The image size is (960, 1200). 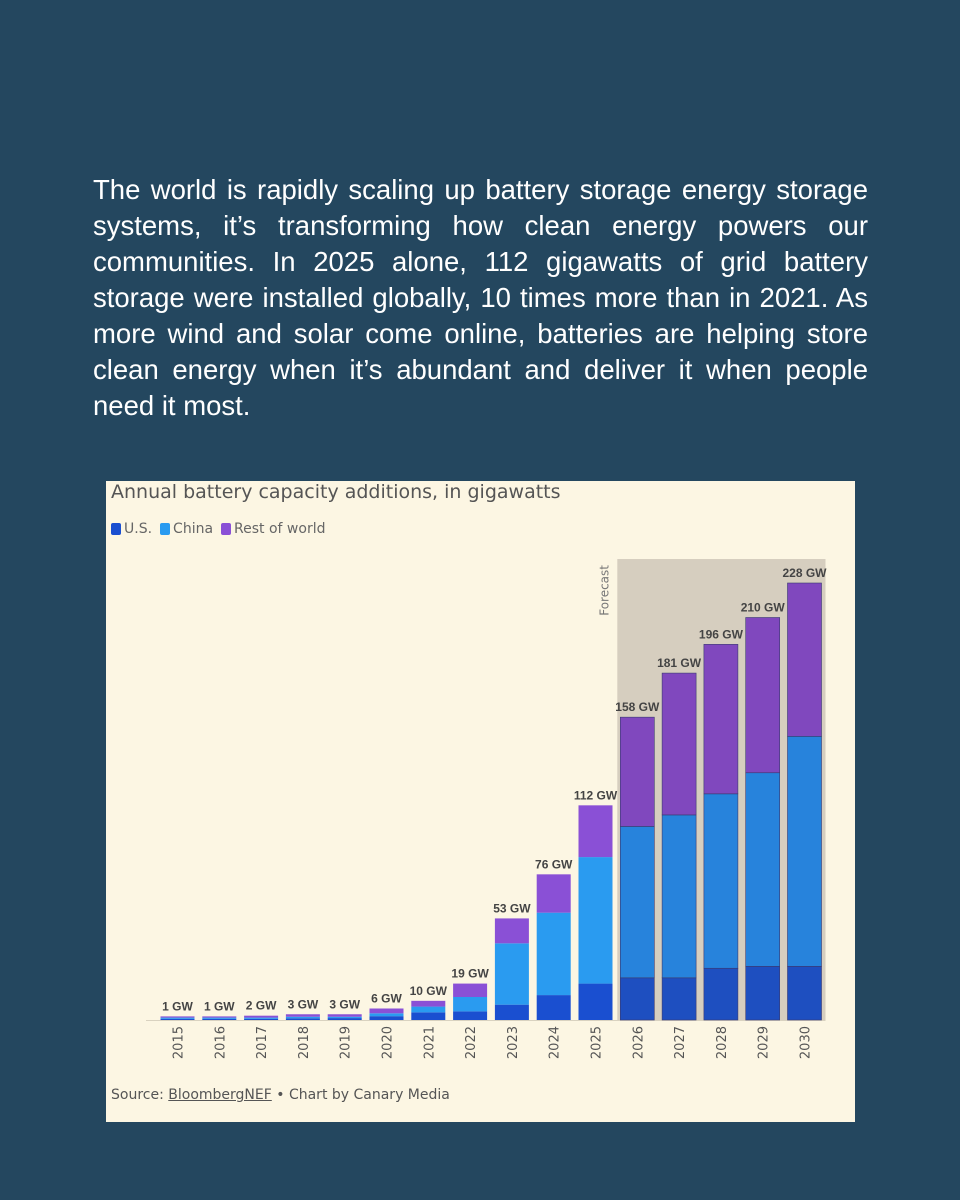 I want to click on bar-rest-of-world-2028, so click(x=721, y=719).